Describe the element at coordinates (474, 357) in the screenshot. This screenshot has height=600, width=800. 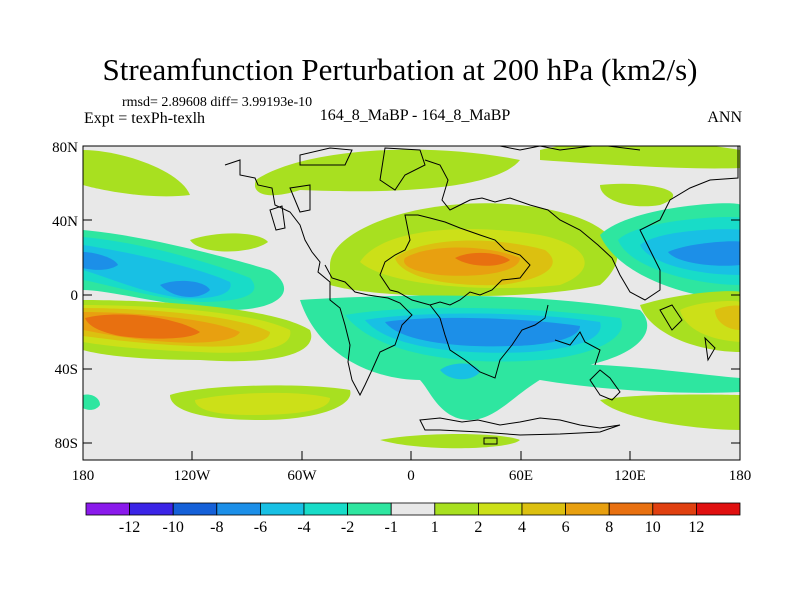
I see `southern-ocean-negative-region` at that location.